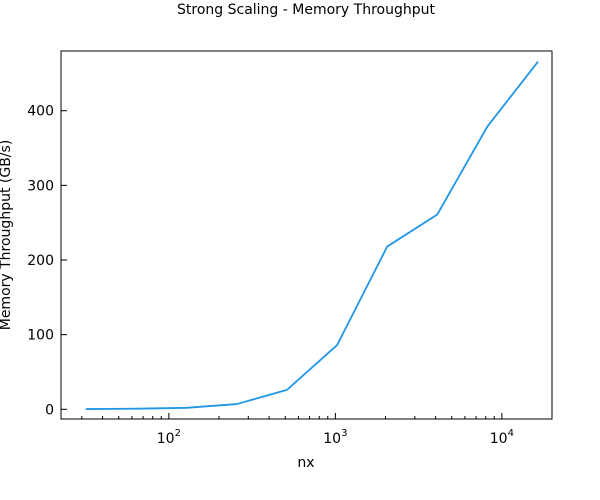 This screenshot has height=500, width=600. Describe the element at coordinates (40, 112) in the screenshot. I see `y-tick-label: 400` at that location.